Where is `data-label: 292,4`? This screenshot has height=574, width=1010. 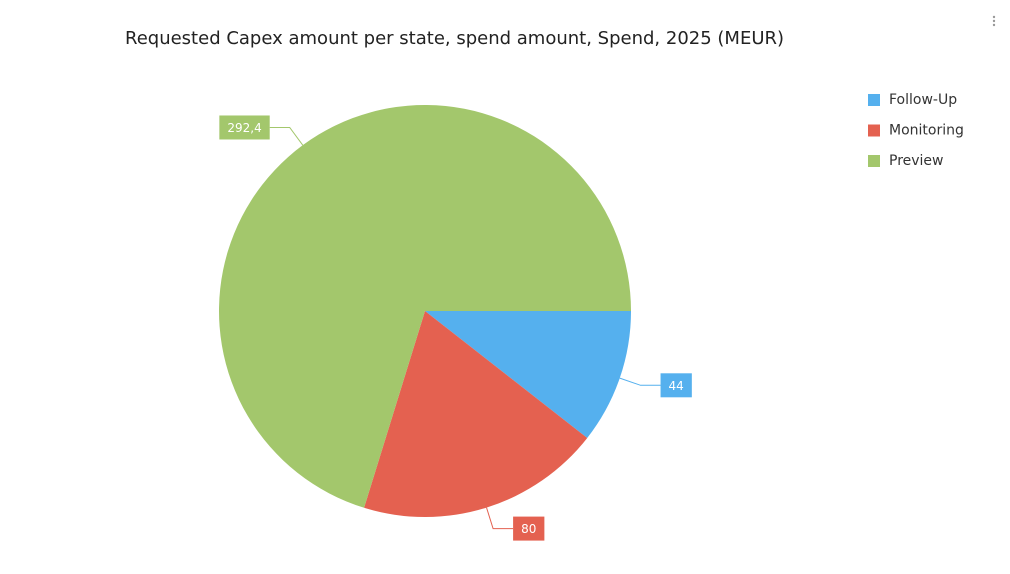 data-label: 292,4 is located at coordinates (244, 128).